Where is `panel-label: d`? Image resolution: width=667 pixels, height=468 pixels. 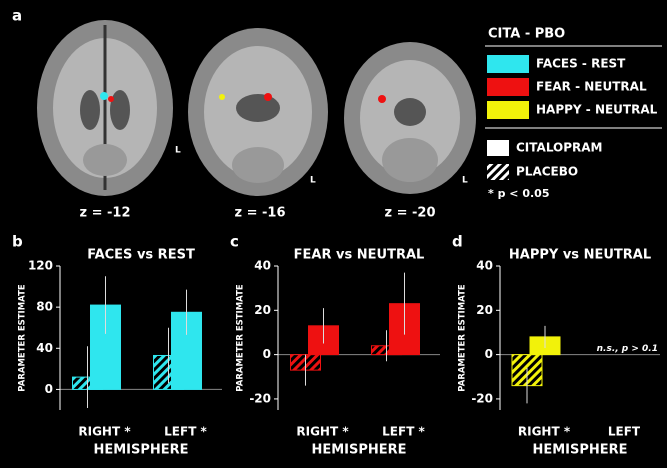
panel-label: d is located at coordinates (457, 242).